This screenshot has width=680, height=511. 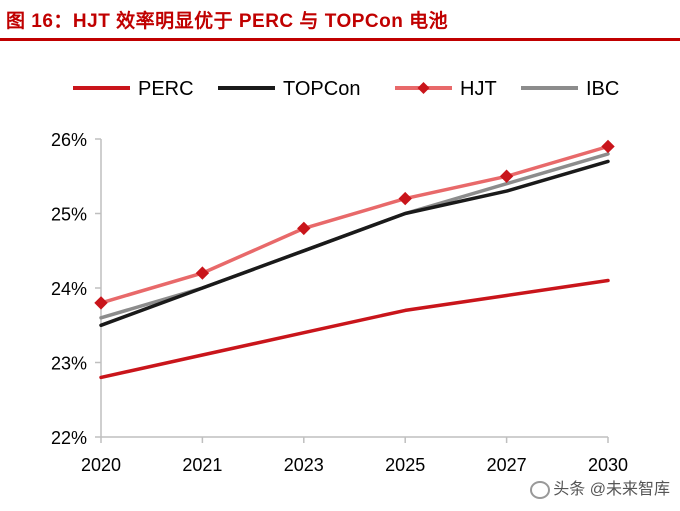 What do you see at coordinates (423, 88) in the screenshot?
I see `legend-marker-hjt` at bounding box center [423, 88].